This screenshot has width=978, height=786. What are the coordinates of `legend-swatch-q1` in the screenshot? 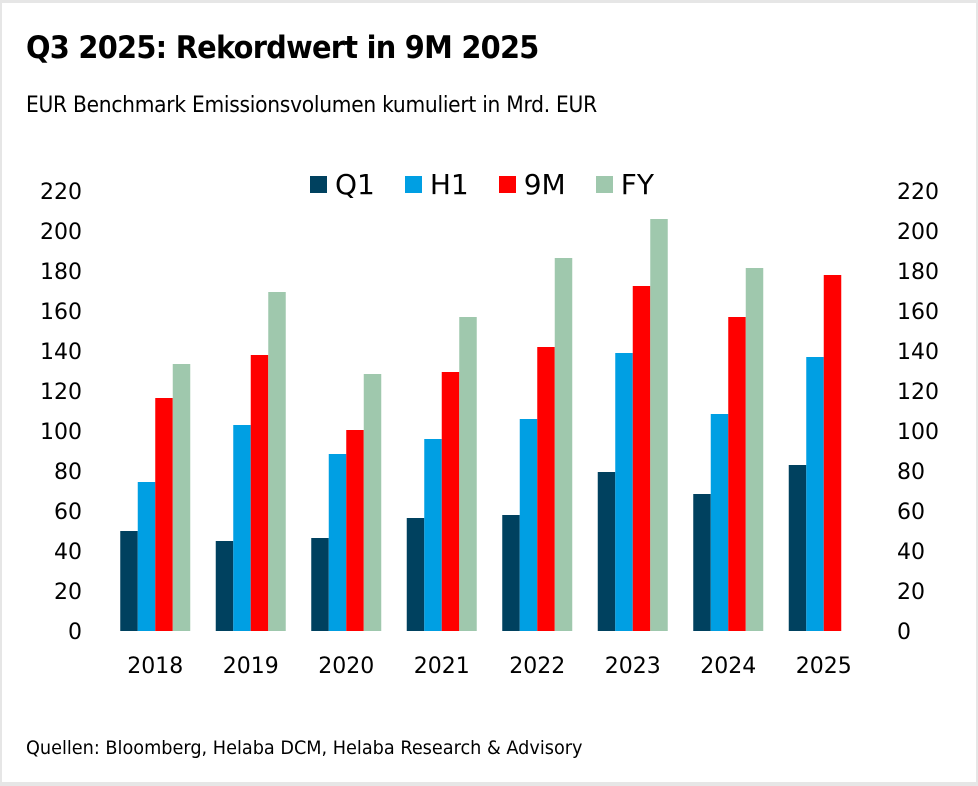 It's located at (318, 184).